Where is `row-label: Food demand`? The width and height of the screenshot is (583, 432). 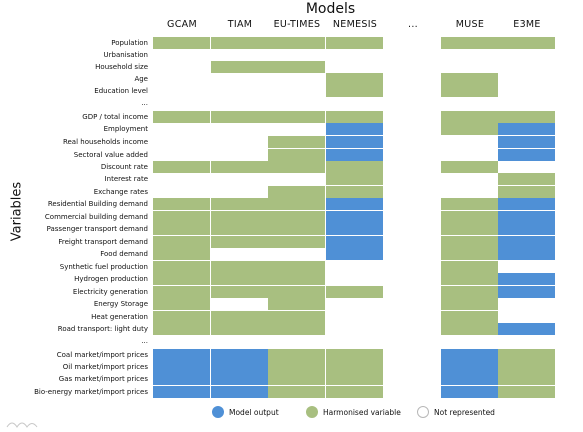 row-label: Food demand is located at coordinates (124, 253).